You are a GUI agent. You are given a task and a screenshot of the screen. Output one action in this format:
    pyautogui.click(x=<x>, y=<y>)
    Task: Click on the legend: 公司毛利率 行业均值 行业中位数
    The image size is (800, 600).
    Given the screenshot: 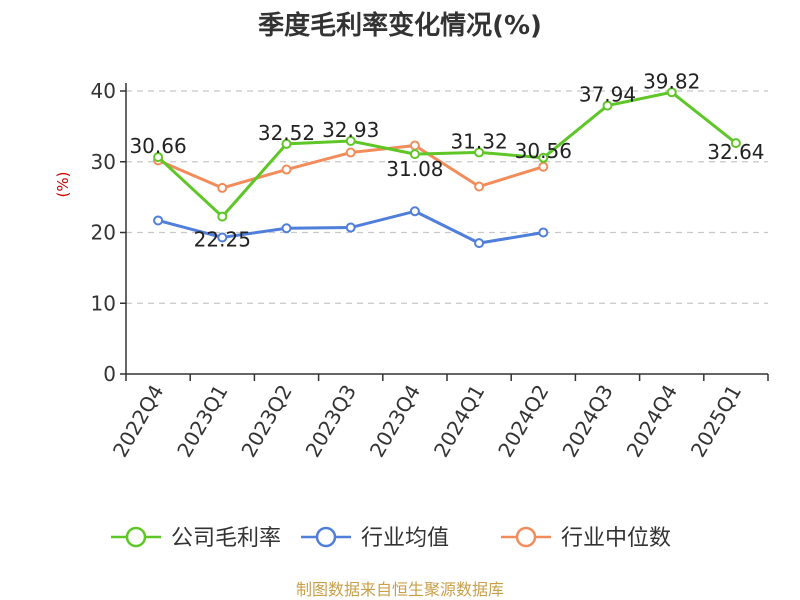 What is the action you would take?
    pyautogui.click(x=391, y=538)
    